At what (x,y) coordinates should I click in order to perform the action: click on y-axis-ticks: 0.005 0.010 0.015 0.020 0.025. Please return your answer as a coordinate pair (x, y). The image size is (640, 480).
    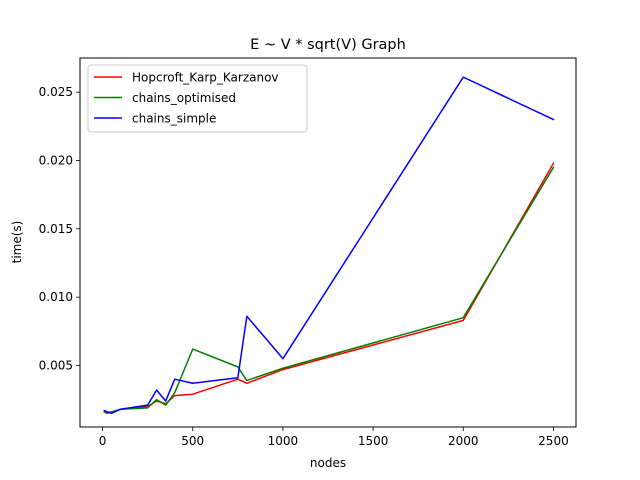
    Looking at the image, I should click on (59, 229).